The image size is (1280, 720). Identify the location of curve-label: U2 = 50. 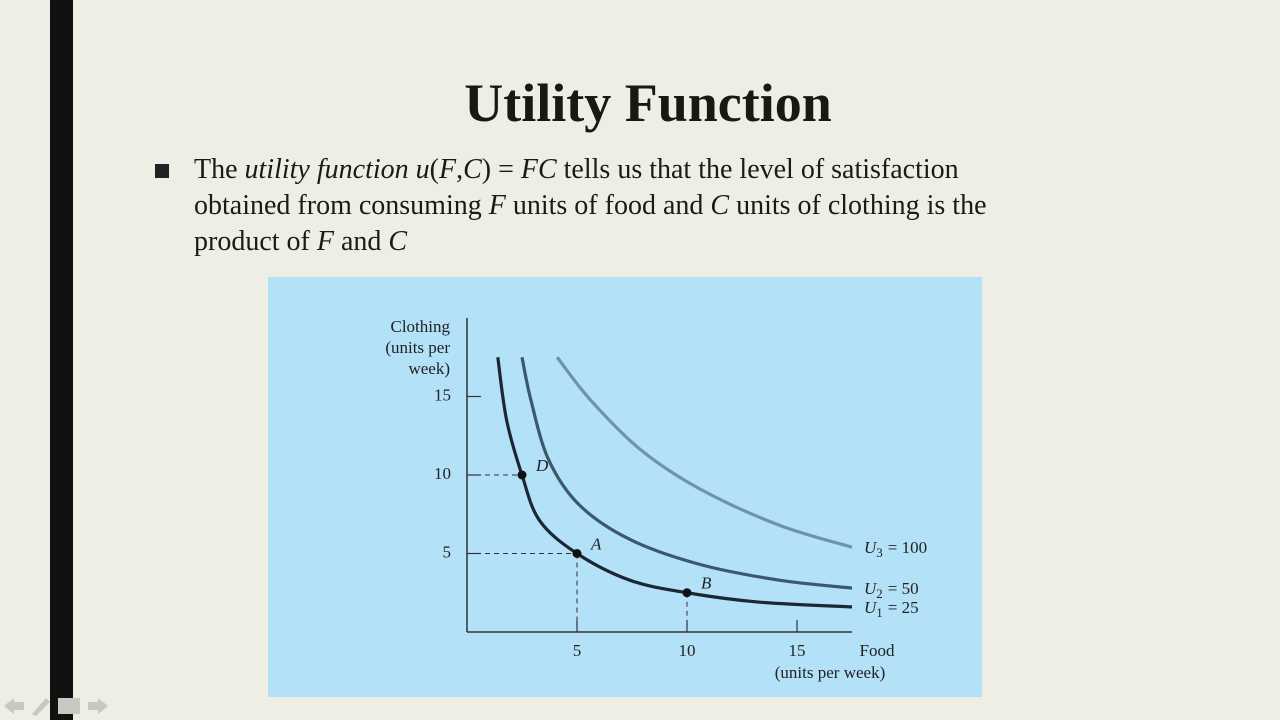
(891, 590).